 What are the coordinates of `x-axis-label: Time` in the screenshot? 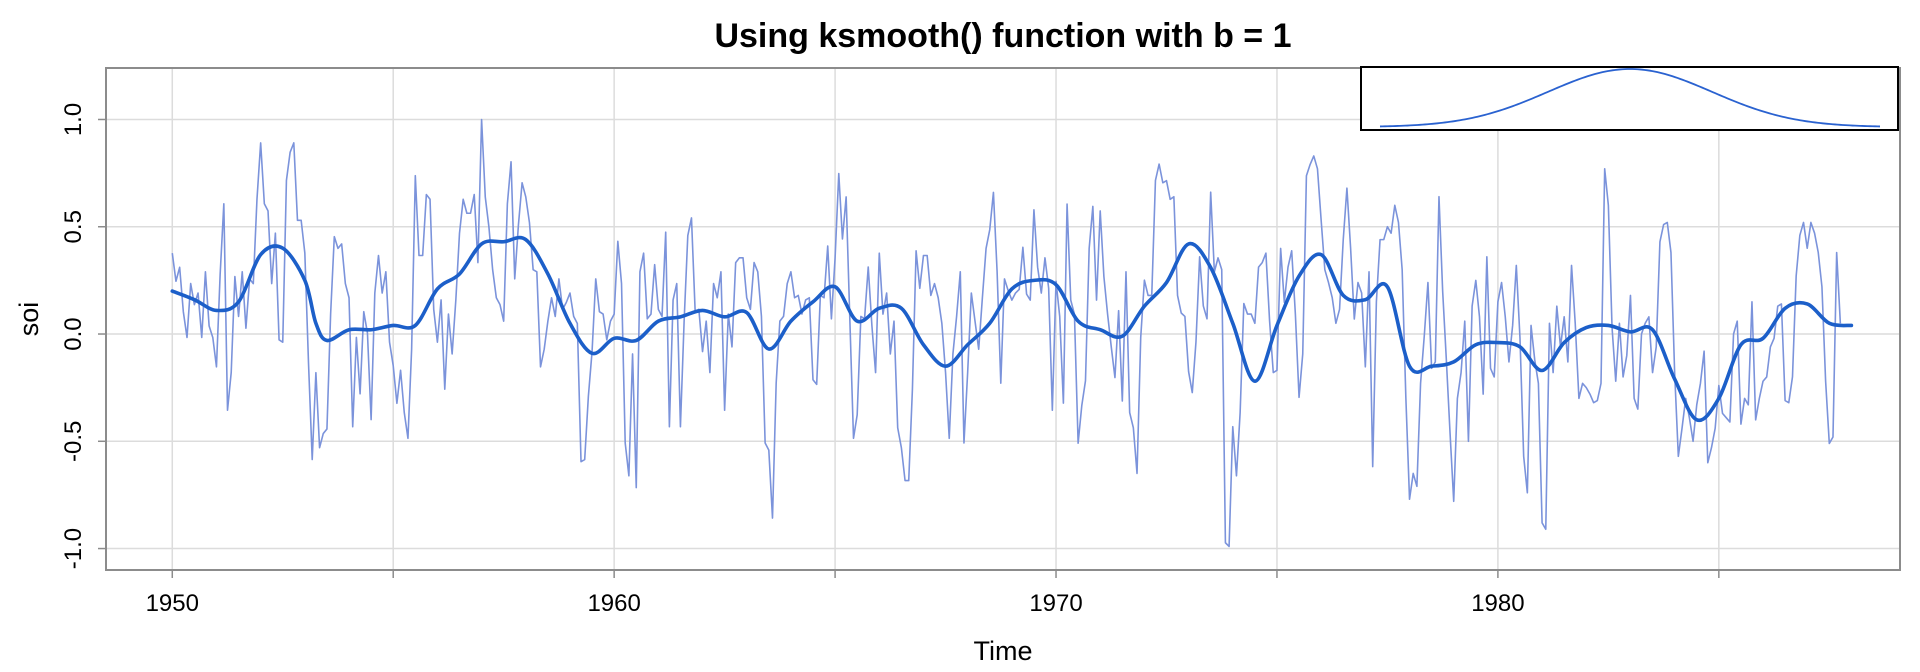 It's located at (1003, 651).